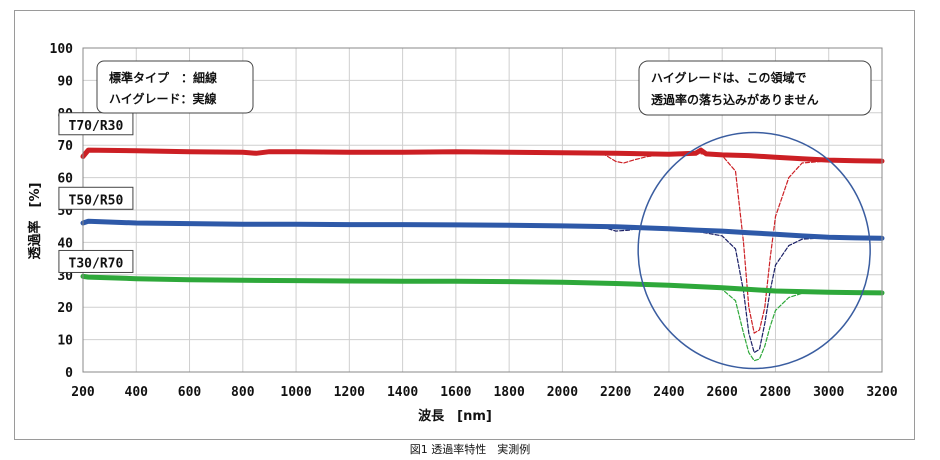 The image size is (940, 460). Describe the element at coordinates (715, 243) in the screenshot. I see `series-line-t70-r30-standard` at that location.